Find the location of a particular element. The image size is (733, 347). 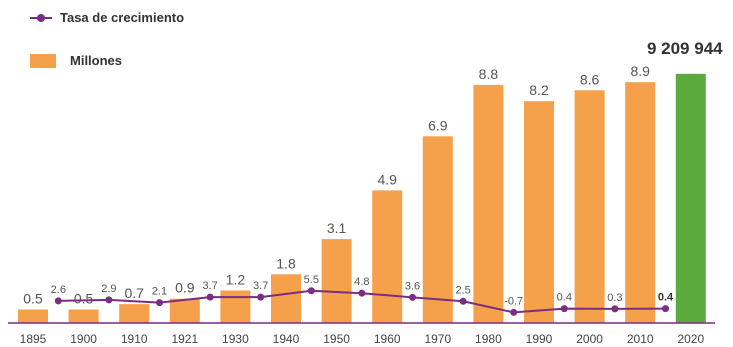

x-tick-label-1980: 1980 is located at coordinates (488, 339).